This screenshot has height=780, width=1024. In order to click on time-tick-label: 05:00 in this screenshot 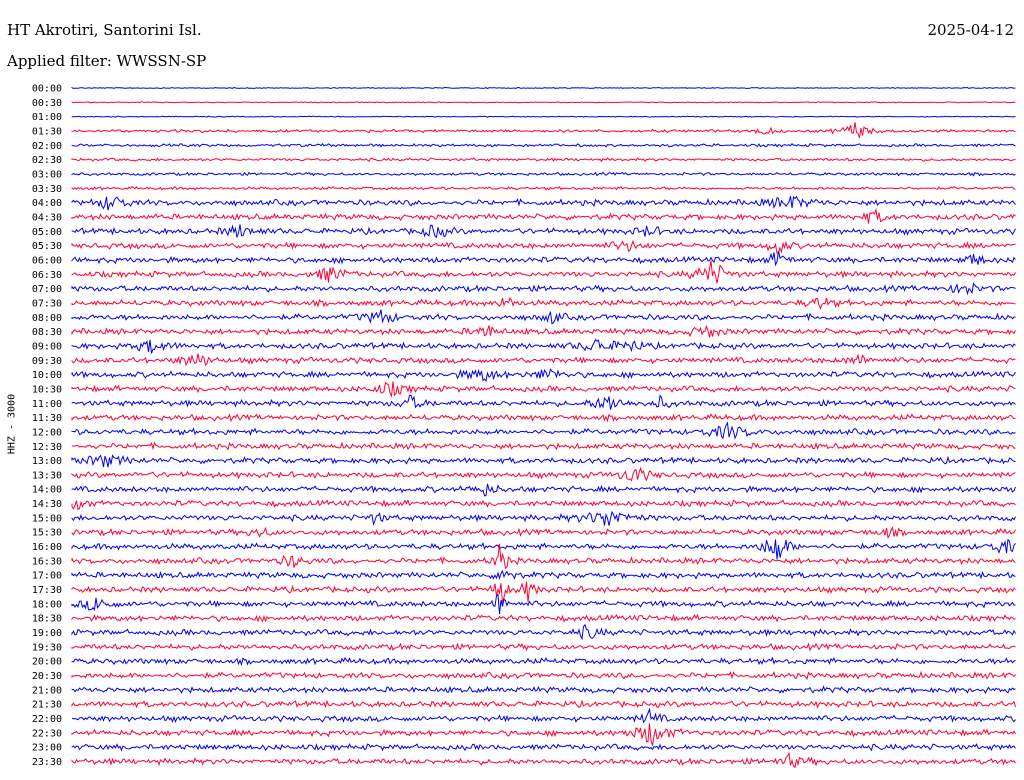, I will do `click(47, 232)`.